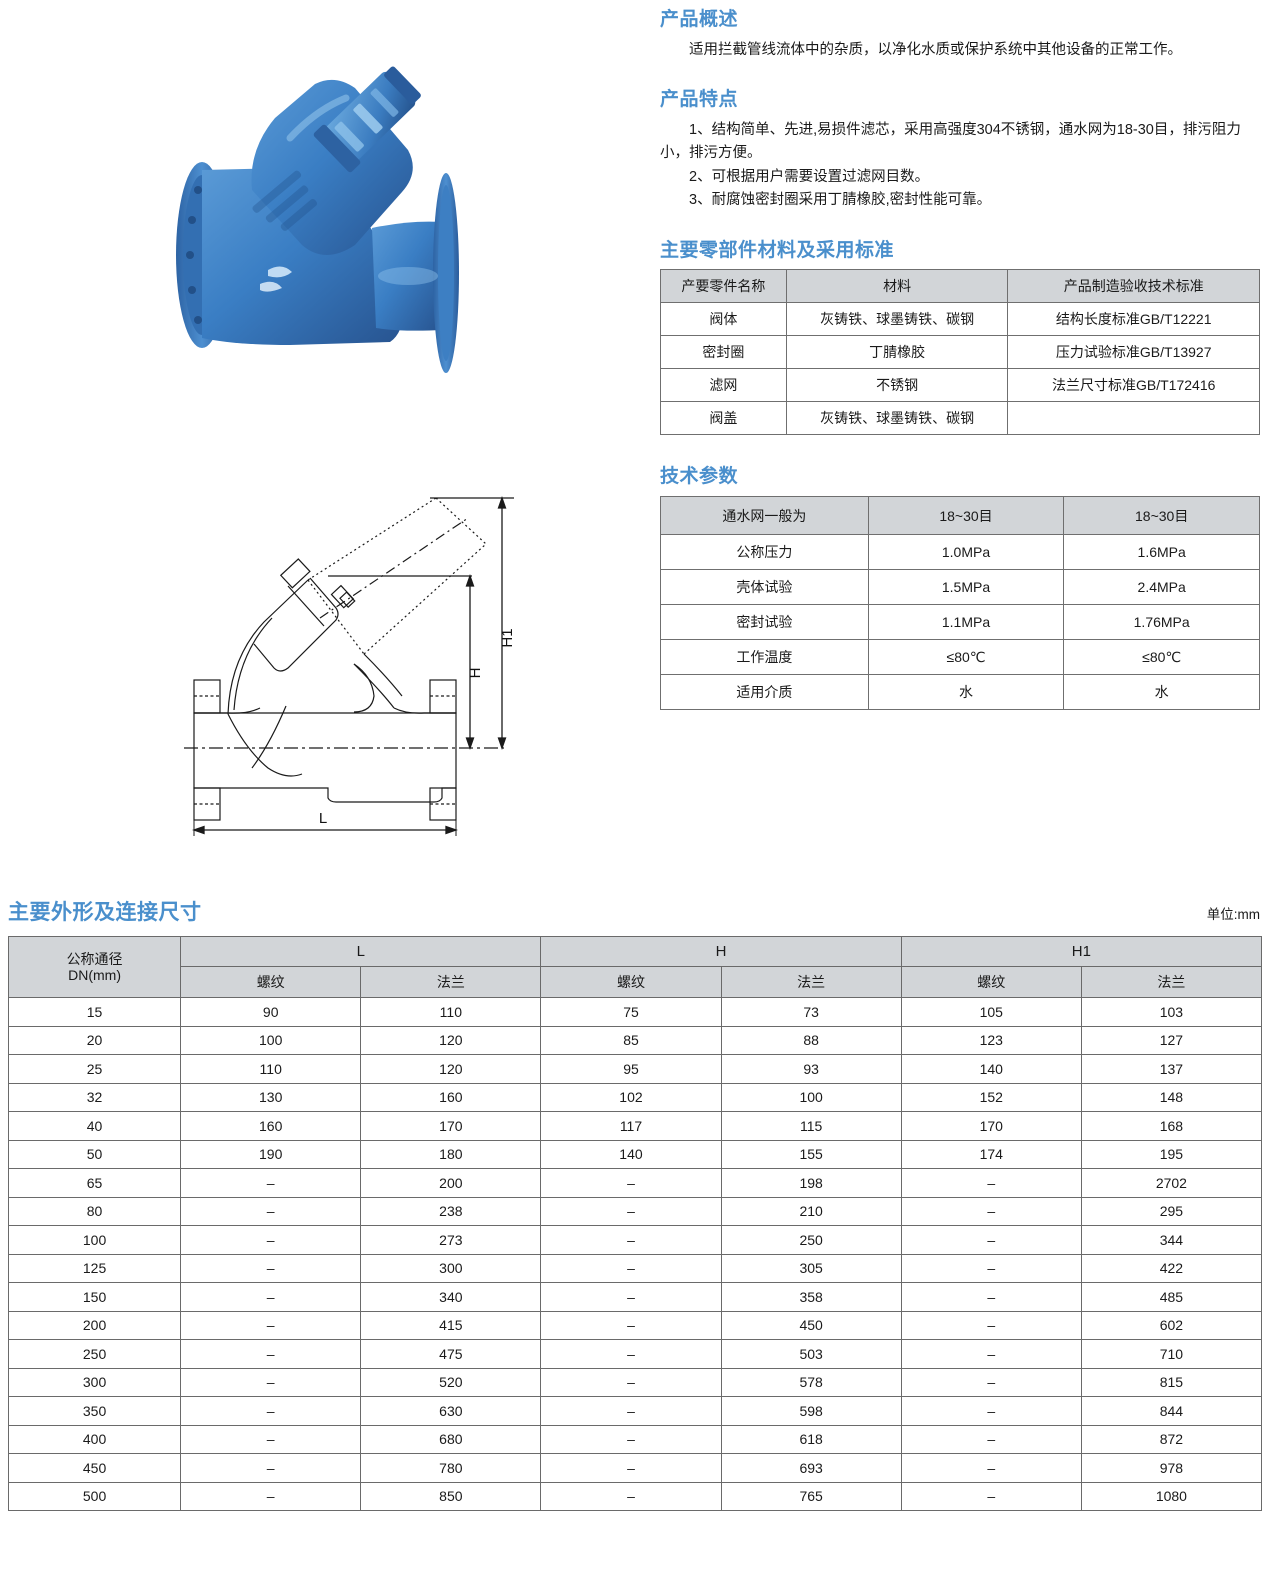  I want to click on drawing-label-h: H, so click(475, 673).